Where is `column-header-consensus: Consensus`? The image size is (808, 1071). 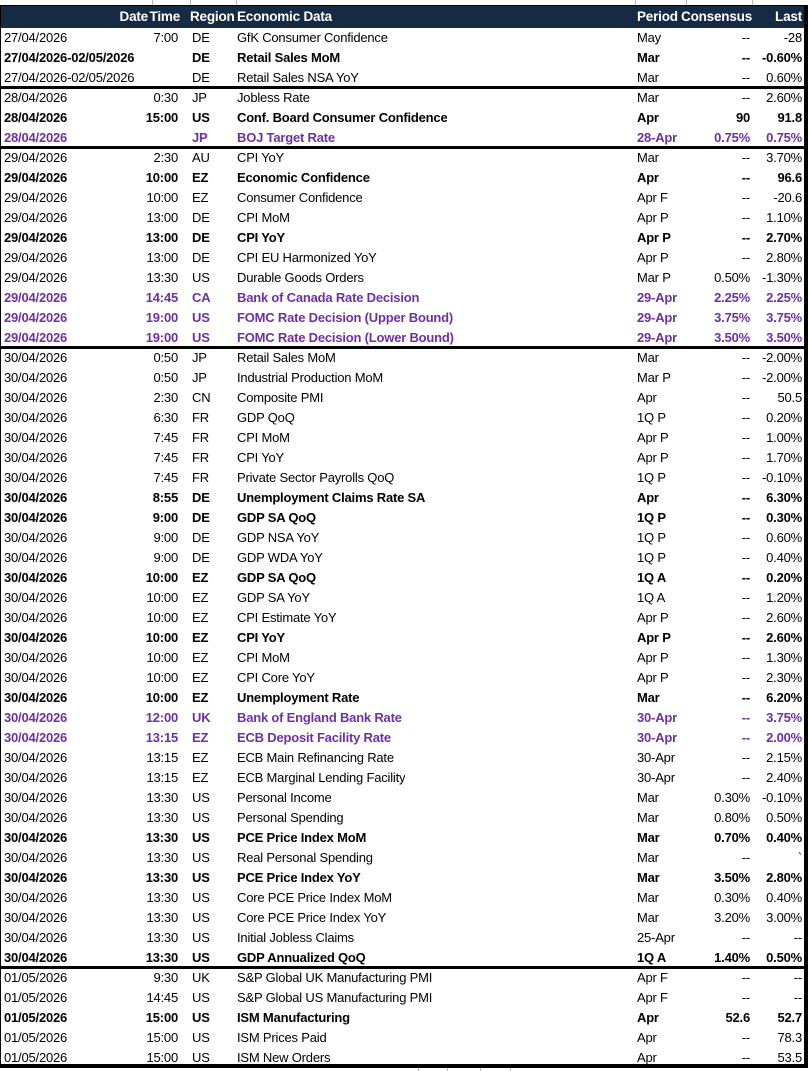 column-header-consensus: Consensus is located at coordinates (716, 16).